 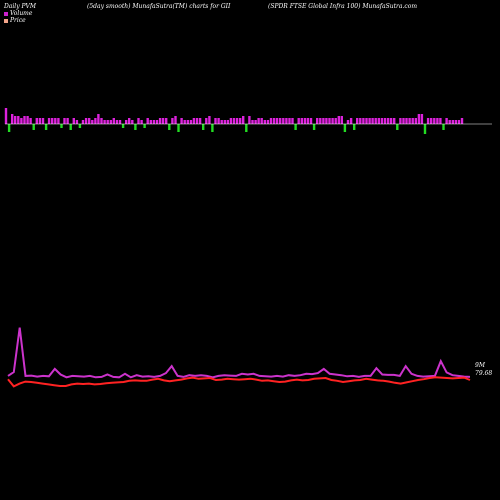 I want to click on volume-bars, so click(x=234, y=121).